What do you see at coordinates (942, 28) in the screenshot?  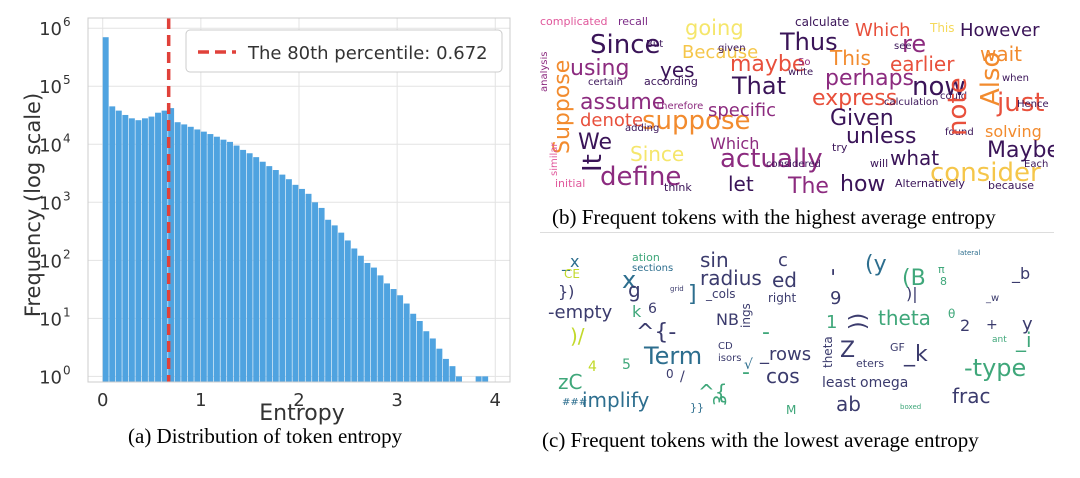 I see `wordcloud-word: This` at bounding box center [942, 28].